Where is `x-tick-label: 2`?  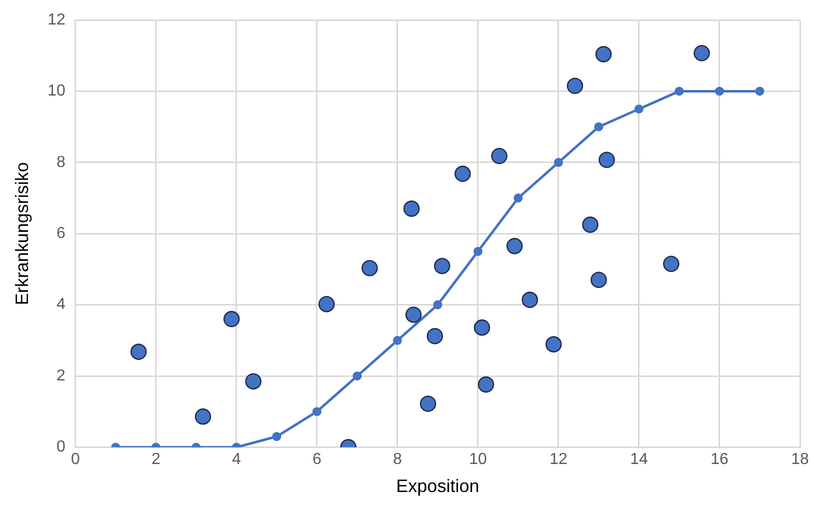 x-tick-label: 2 is located at coordinates (155, 459).